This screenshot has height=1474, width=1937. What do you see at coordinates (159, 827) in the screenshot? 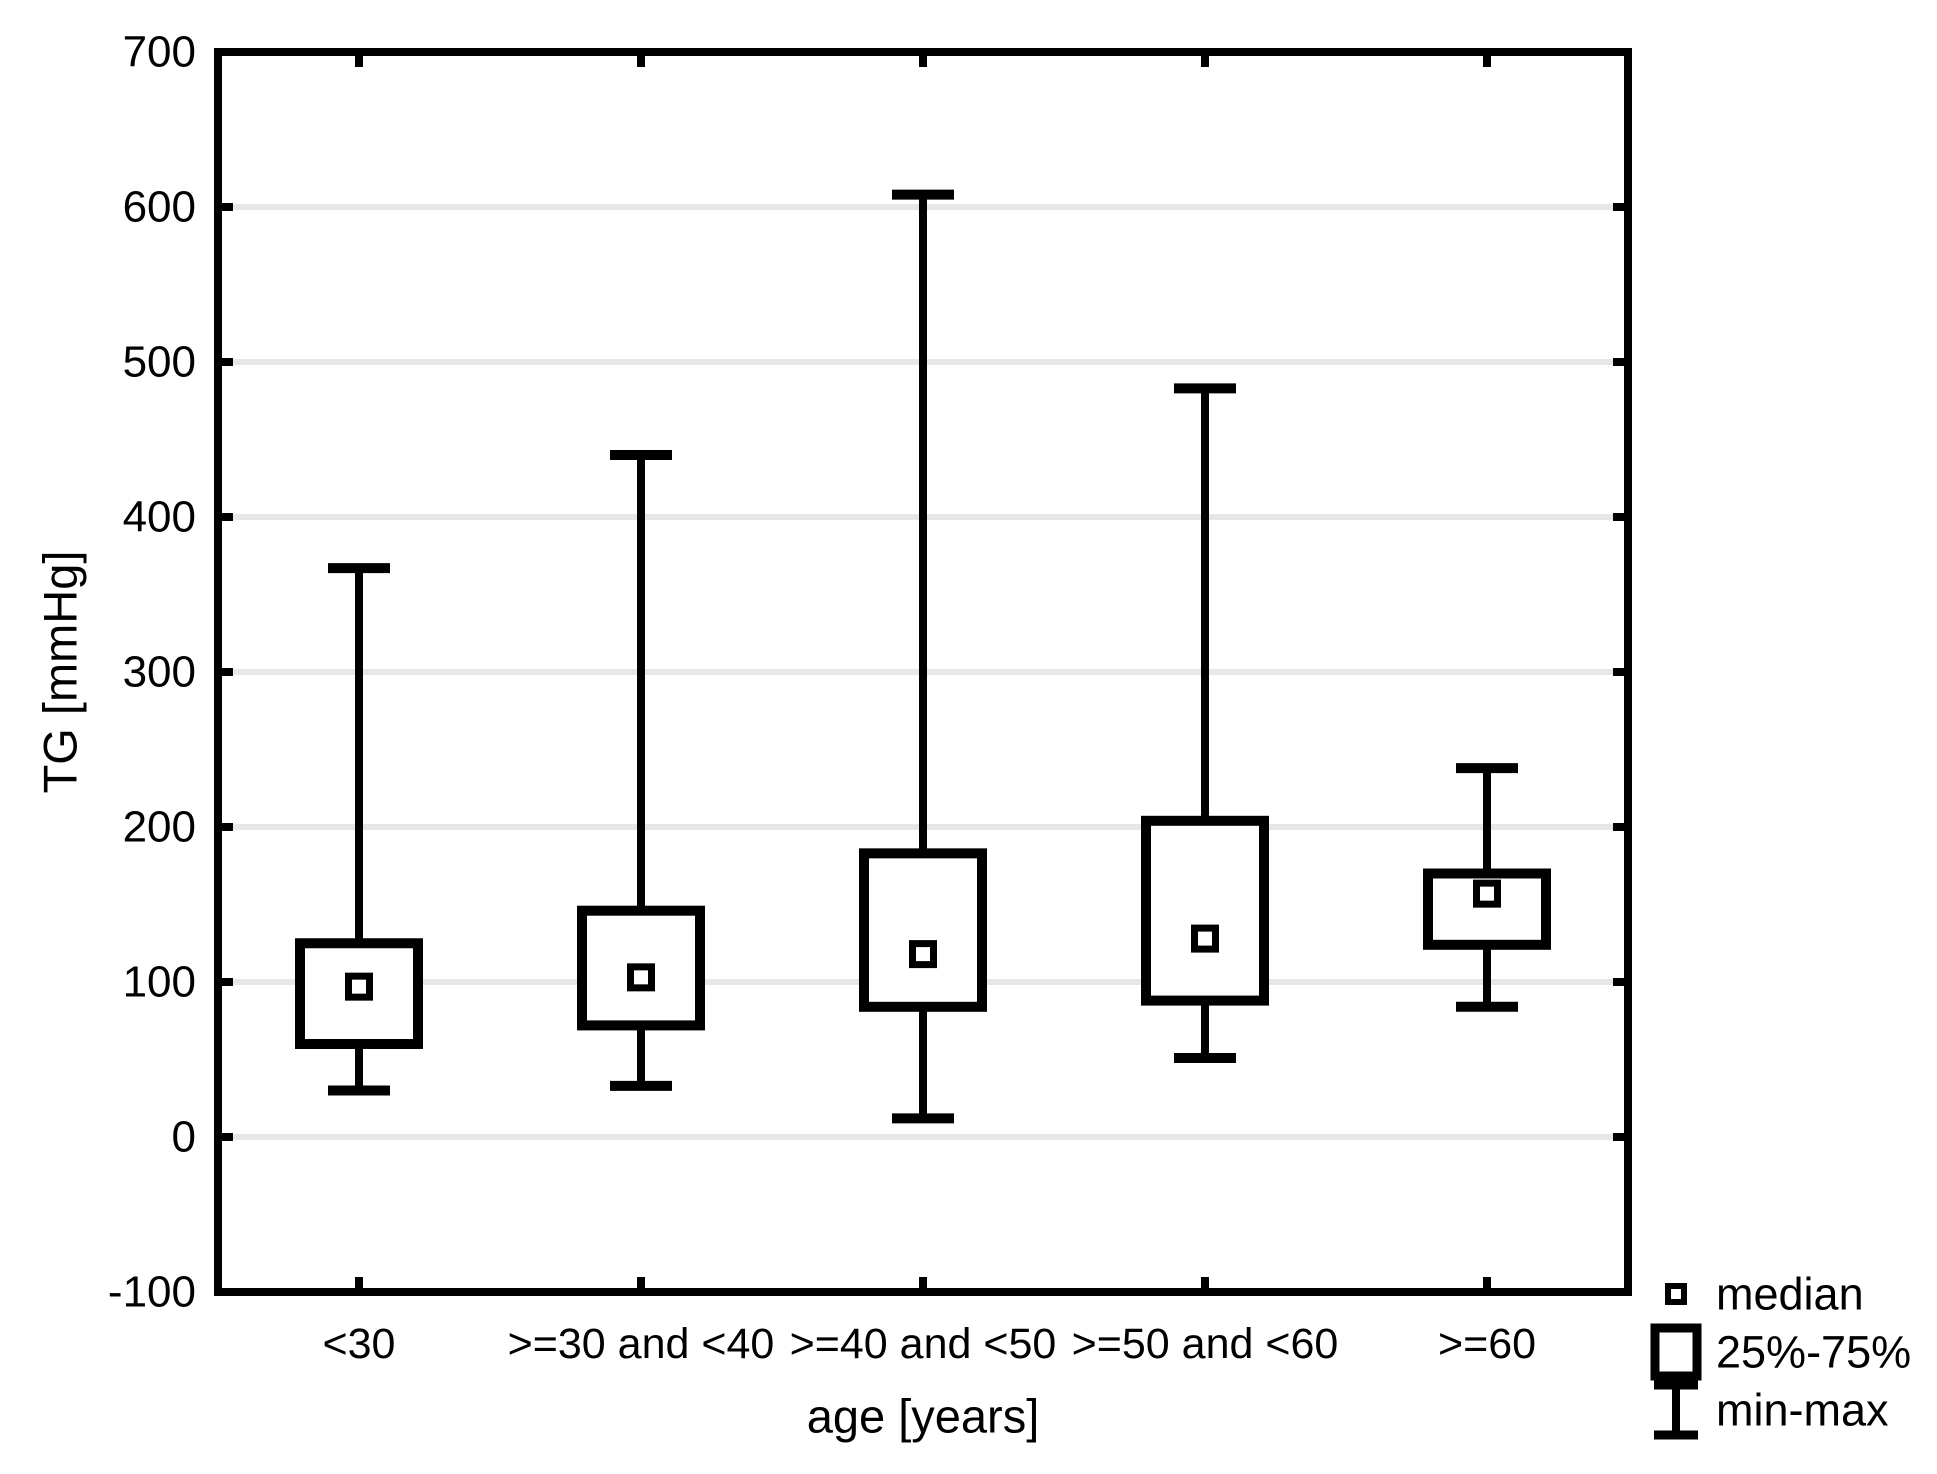
I see `y-tick-label: 200` at bounding box center [159, 827].